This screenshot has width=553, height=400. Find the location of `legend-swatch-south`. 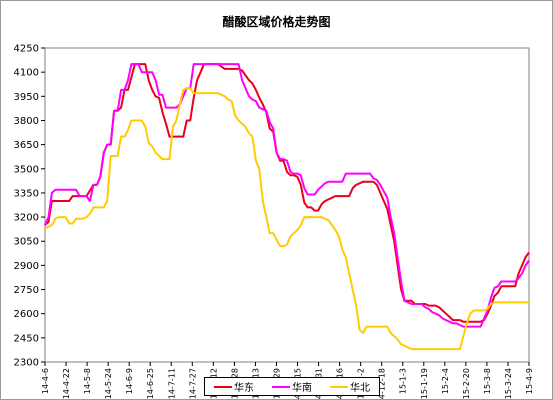

legend-swatch-south is located at coordinates (281, 386).